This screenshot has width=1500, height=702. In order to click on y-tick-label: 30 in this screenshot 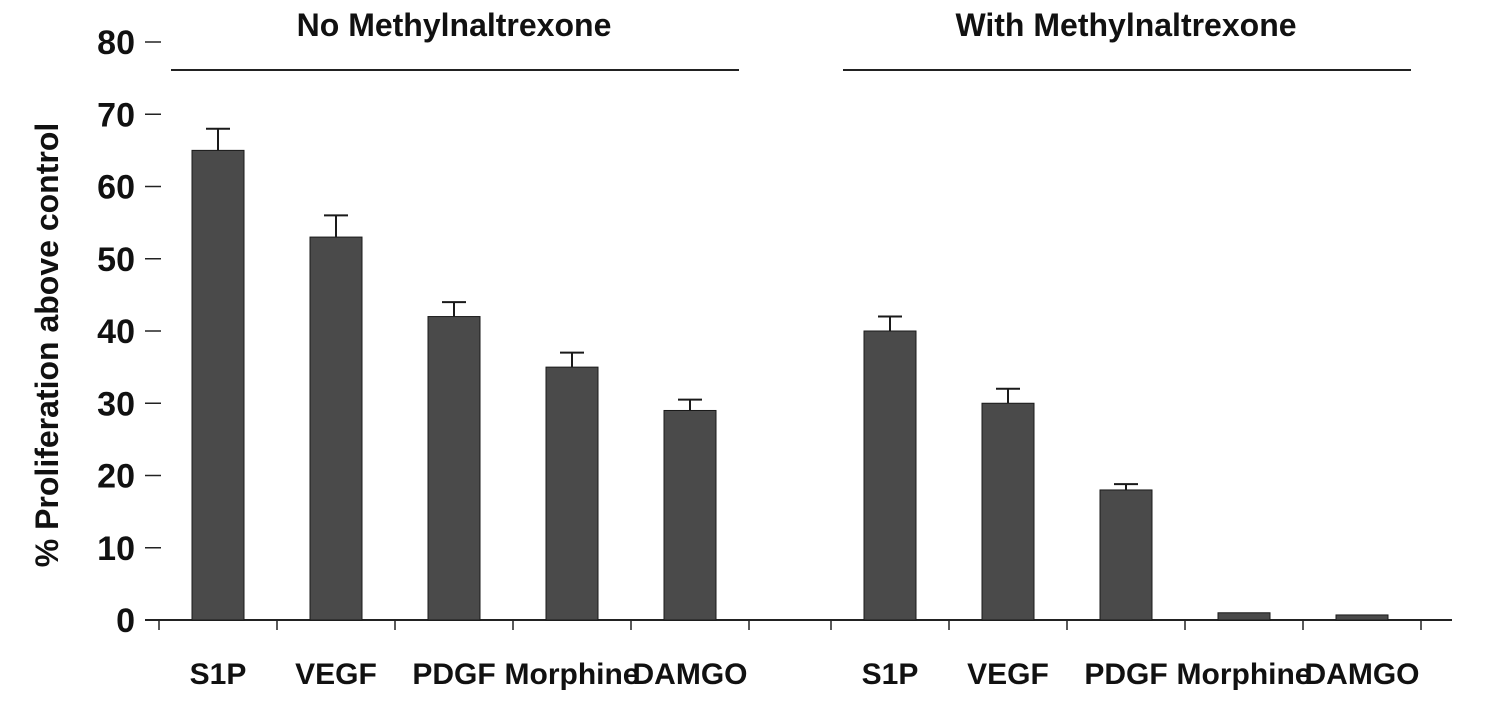, I will do `click(116, 404)`.